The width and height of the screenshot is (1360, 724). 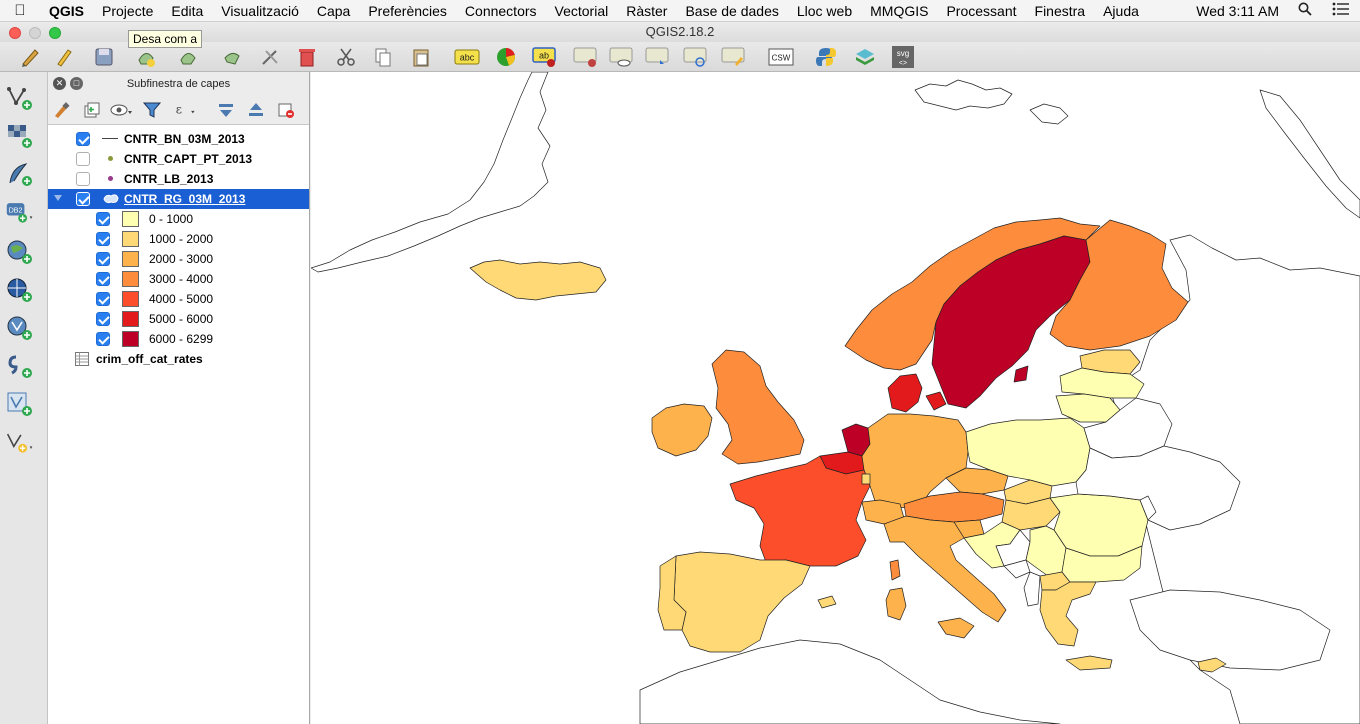 I want to click on menu-visualitzacio: Visualització, so click(x=260, y=10).